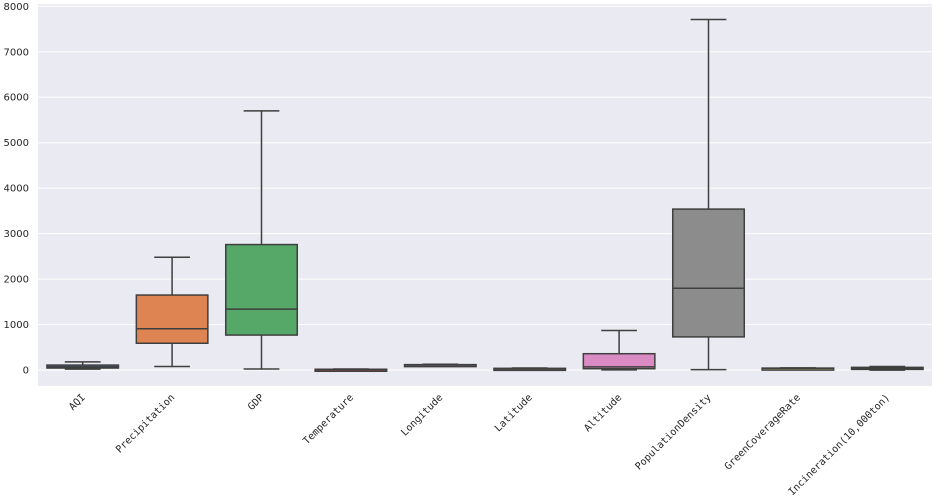  What do you see at coordinates (16, 7) in the screenshot?
I see `y-tick-label: 8000` at bounding box center [16, 7].